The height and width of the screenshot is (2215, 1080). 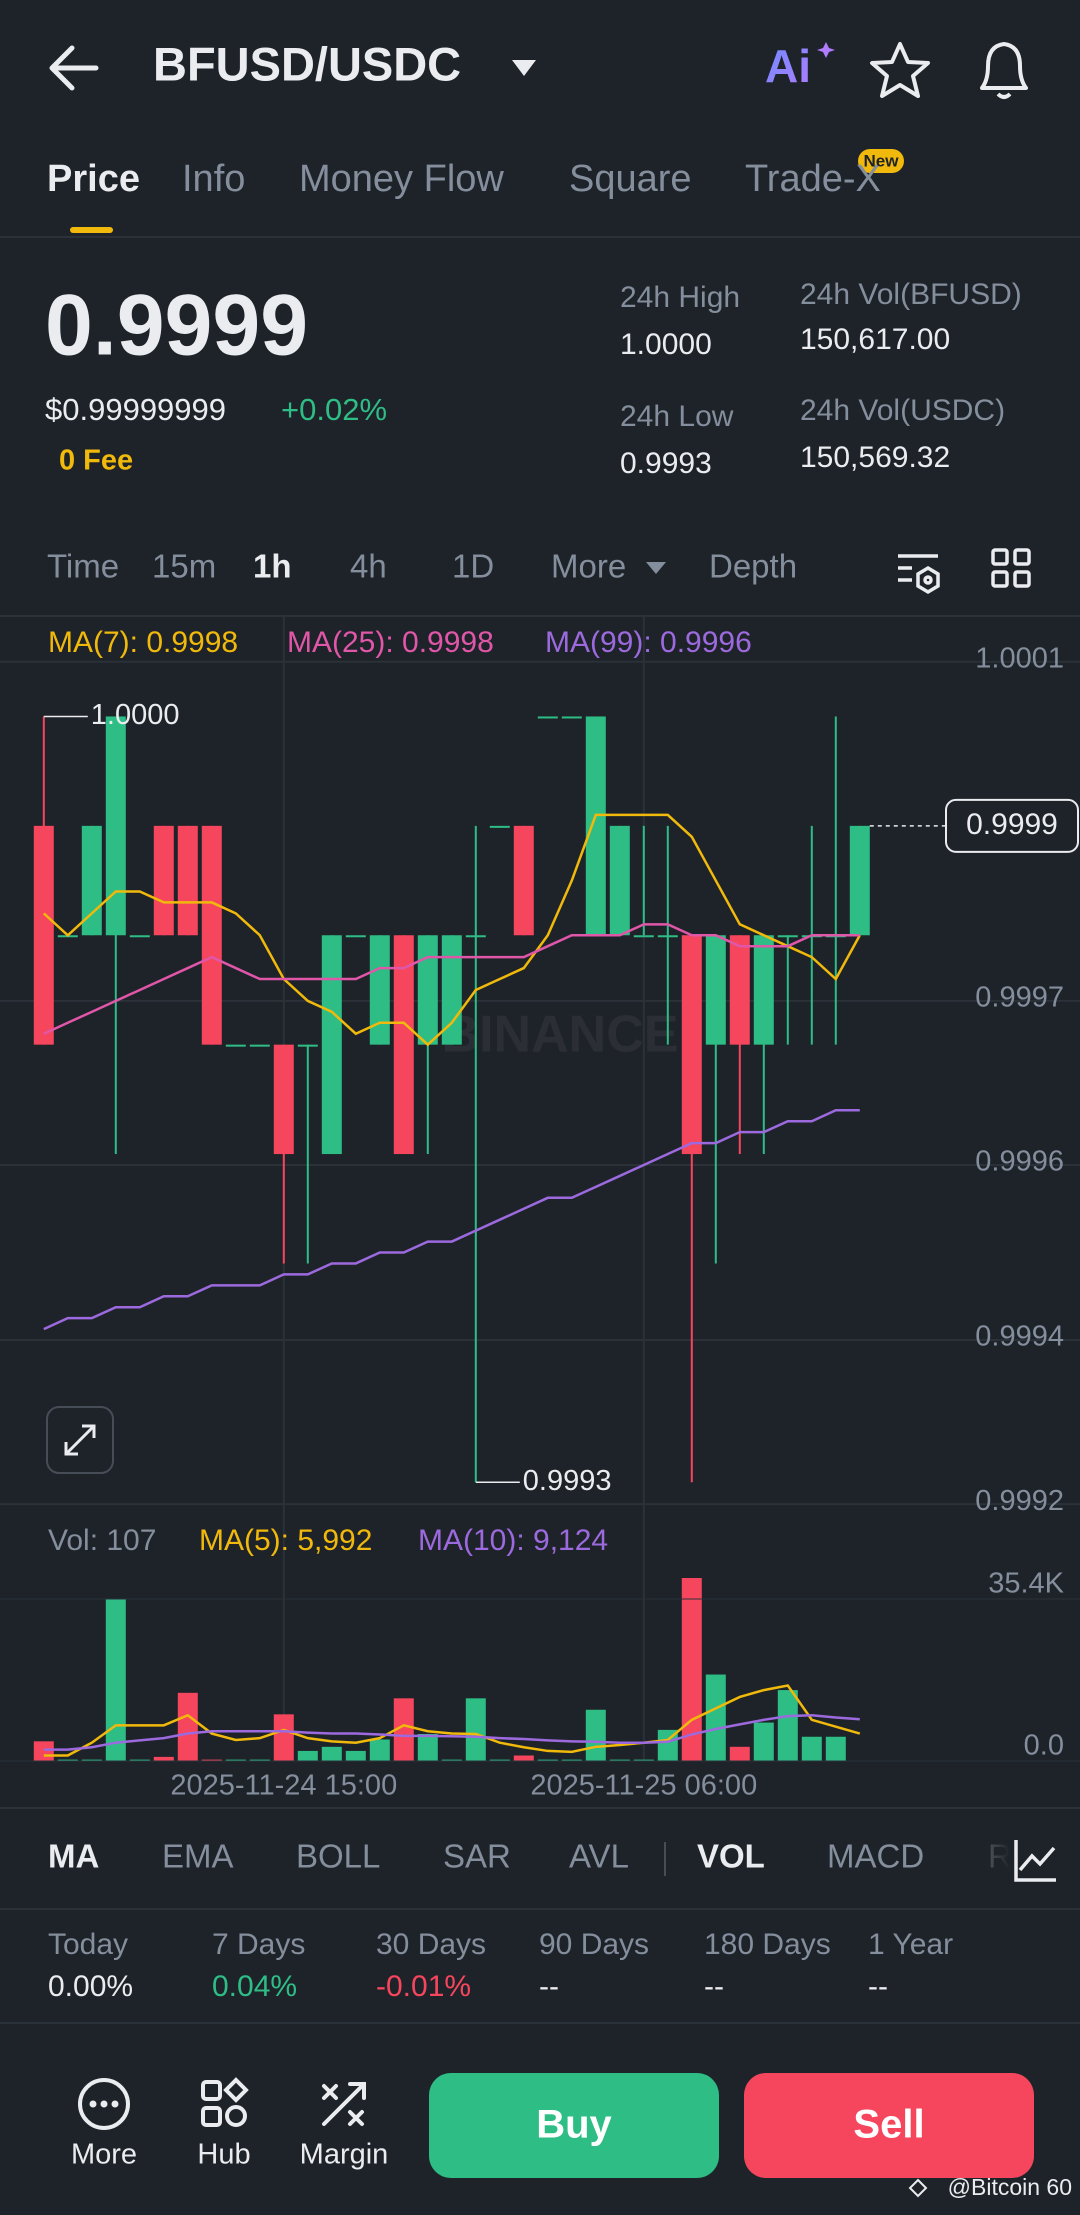 What do you see at coordinates (919, 574) in the screenshot?
I see `chart-settings-icon` at bounding box center [919, 574].